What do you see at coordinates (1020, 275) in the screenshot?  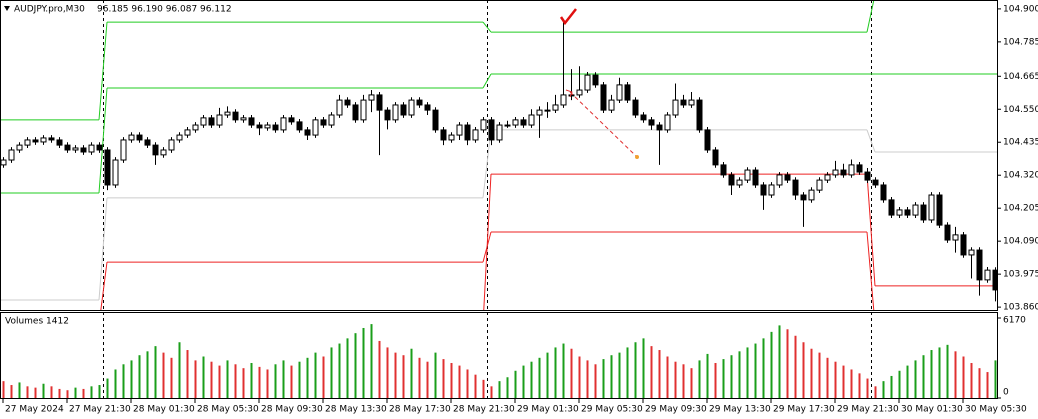 I see `y-tick-label: 103.975` at bounding box center [1020, 275].